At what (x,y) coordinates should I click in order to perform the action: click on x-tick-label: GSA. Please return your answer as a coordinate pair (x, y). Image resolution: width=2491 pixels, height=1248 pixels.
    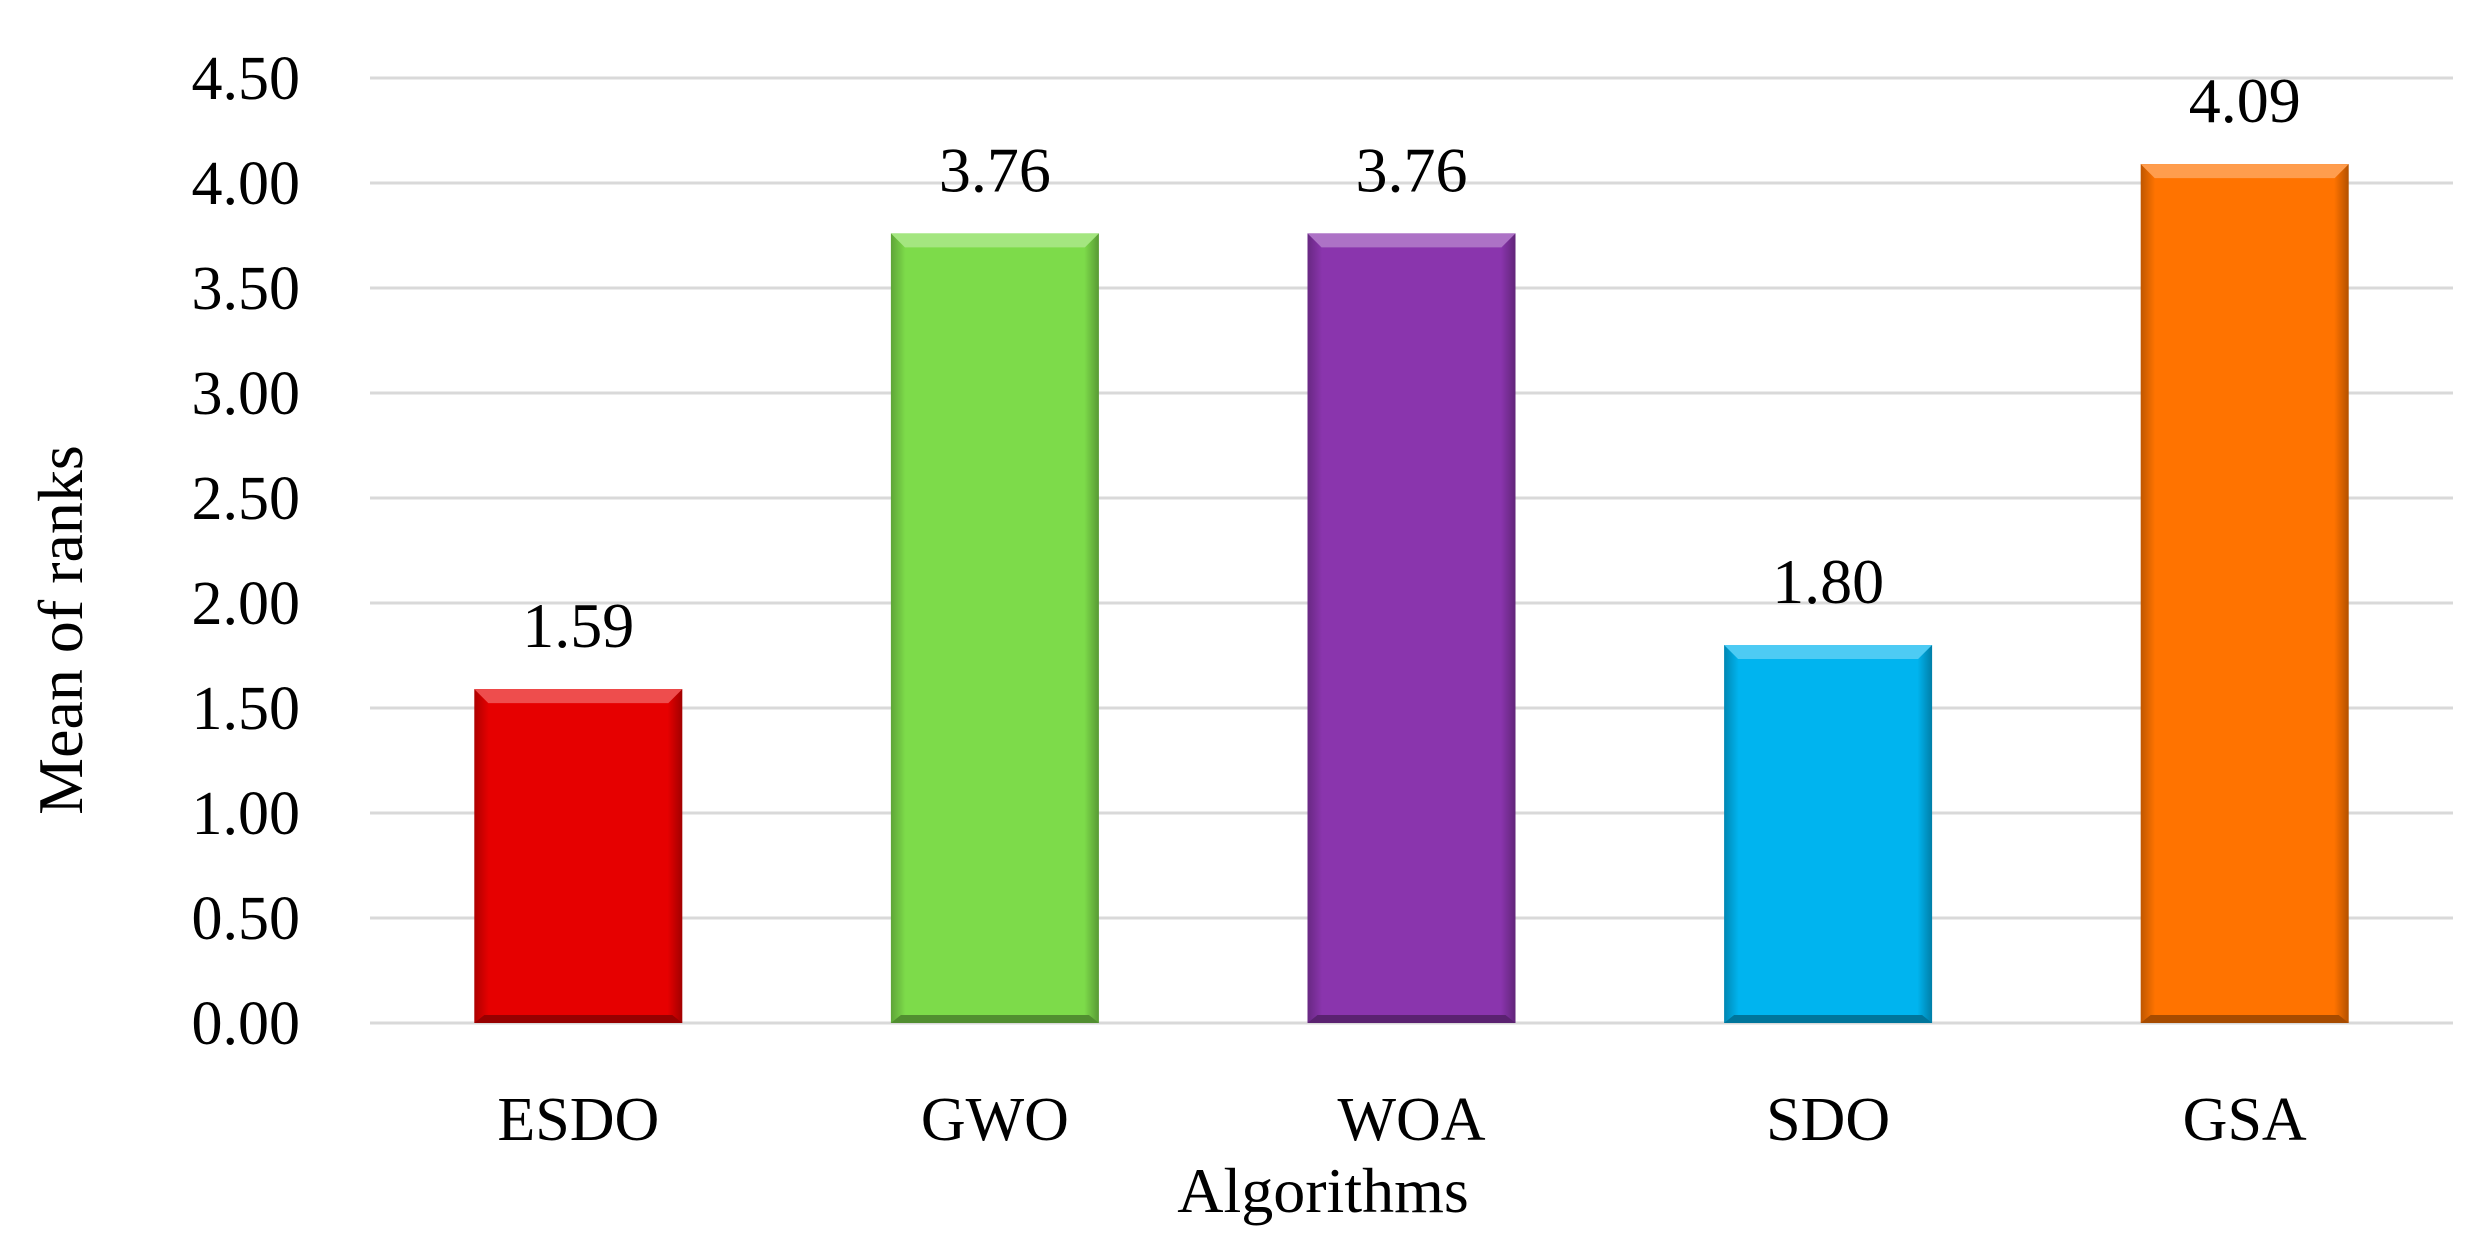
    Looking at the image, I should click on (2245, 1120).